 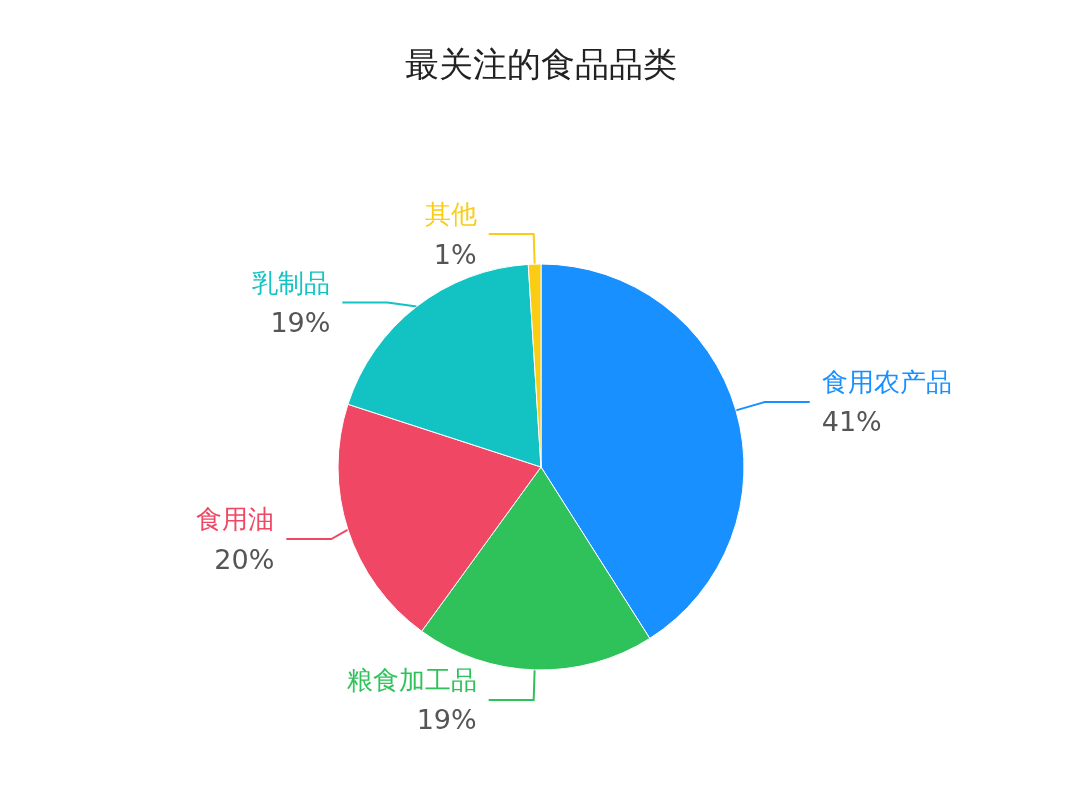 I want to click on slice-label: 食用农产品, so click(x=886, y=382).